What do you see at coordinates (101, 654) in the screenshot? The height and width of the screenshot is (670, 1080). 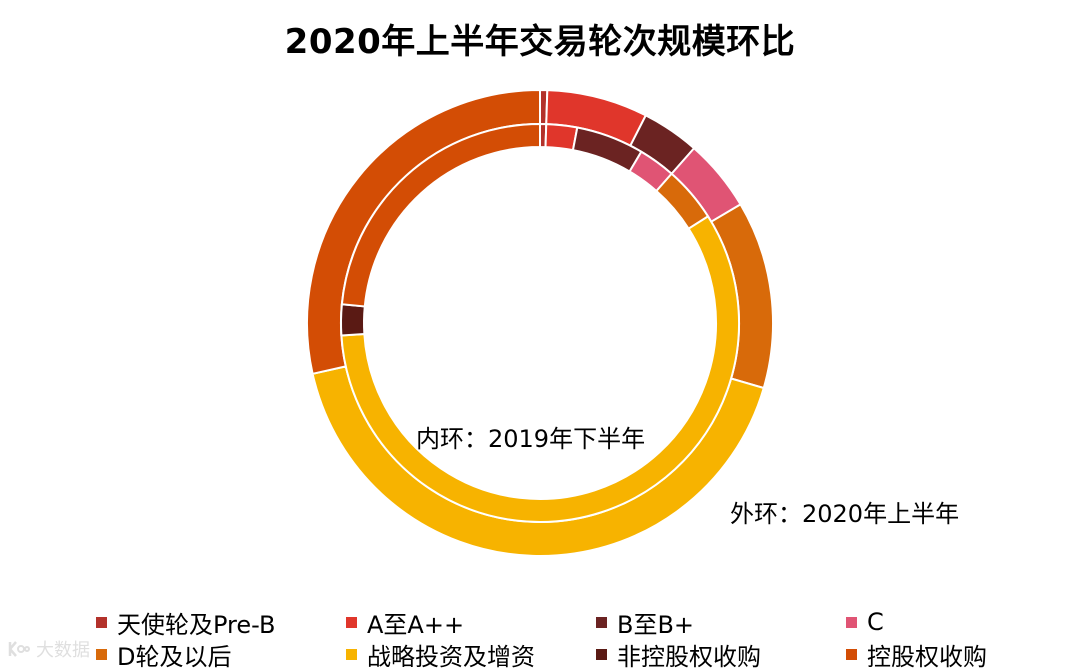 I see `legend-swatch-d-round` at bounding box center [101, 654].